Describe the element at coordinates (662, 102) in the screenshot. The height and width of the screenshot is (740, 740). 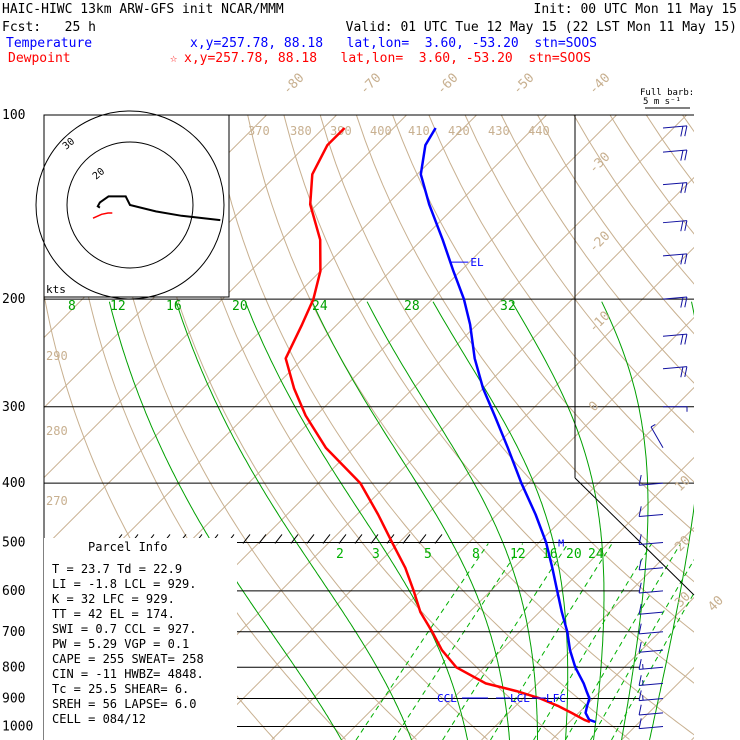
I see `barb-legend-units: 5 m s⁻¹` at that location.